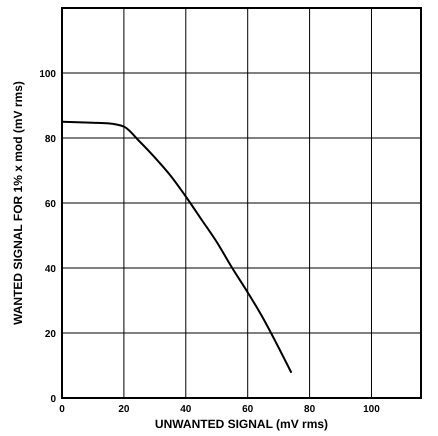  I want to click on y-tick-label: 60, so click(50, 204).